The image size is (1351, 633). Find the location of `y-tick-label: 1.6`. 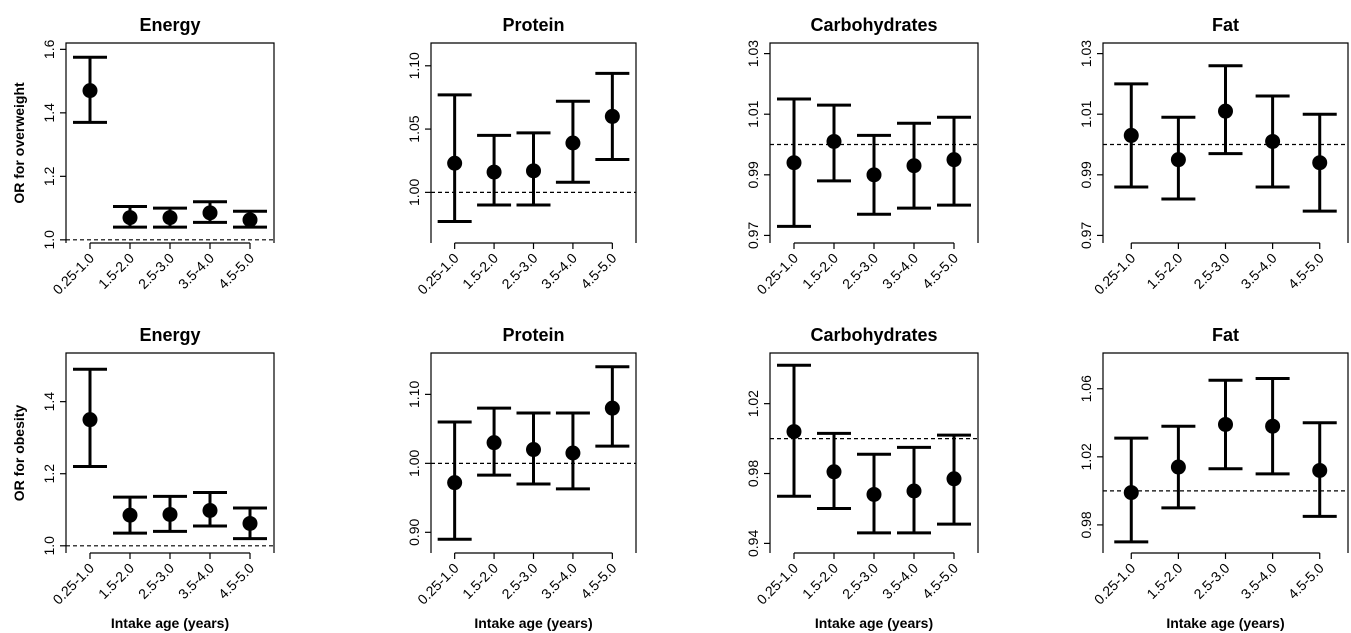

y-tick-label: 1.6 is located at coordinates (49, 49).